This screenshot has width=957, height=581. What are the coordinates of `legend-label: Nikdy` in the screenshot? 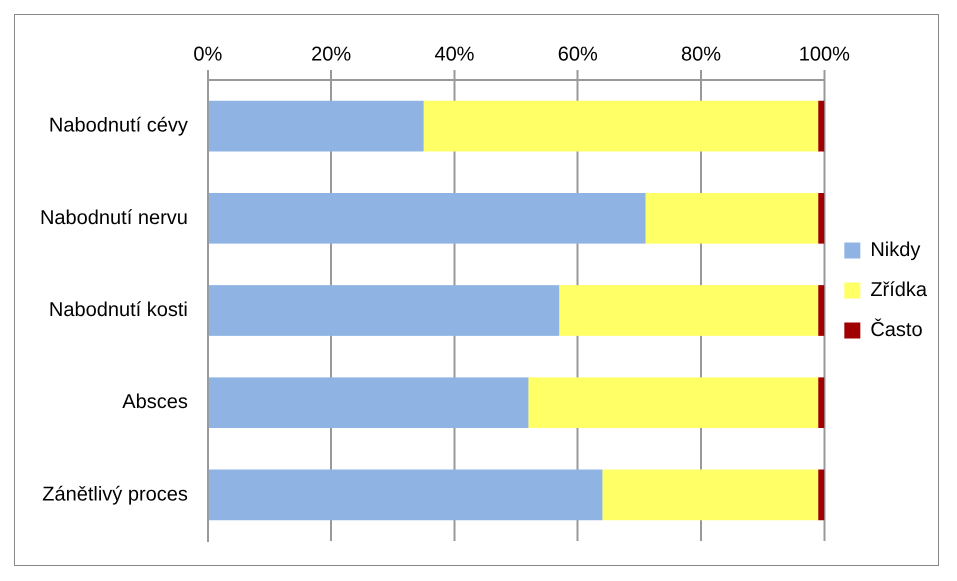 It's located at (895, 250).